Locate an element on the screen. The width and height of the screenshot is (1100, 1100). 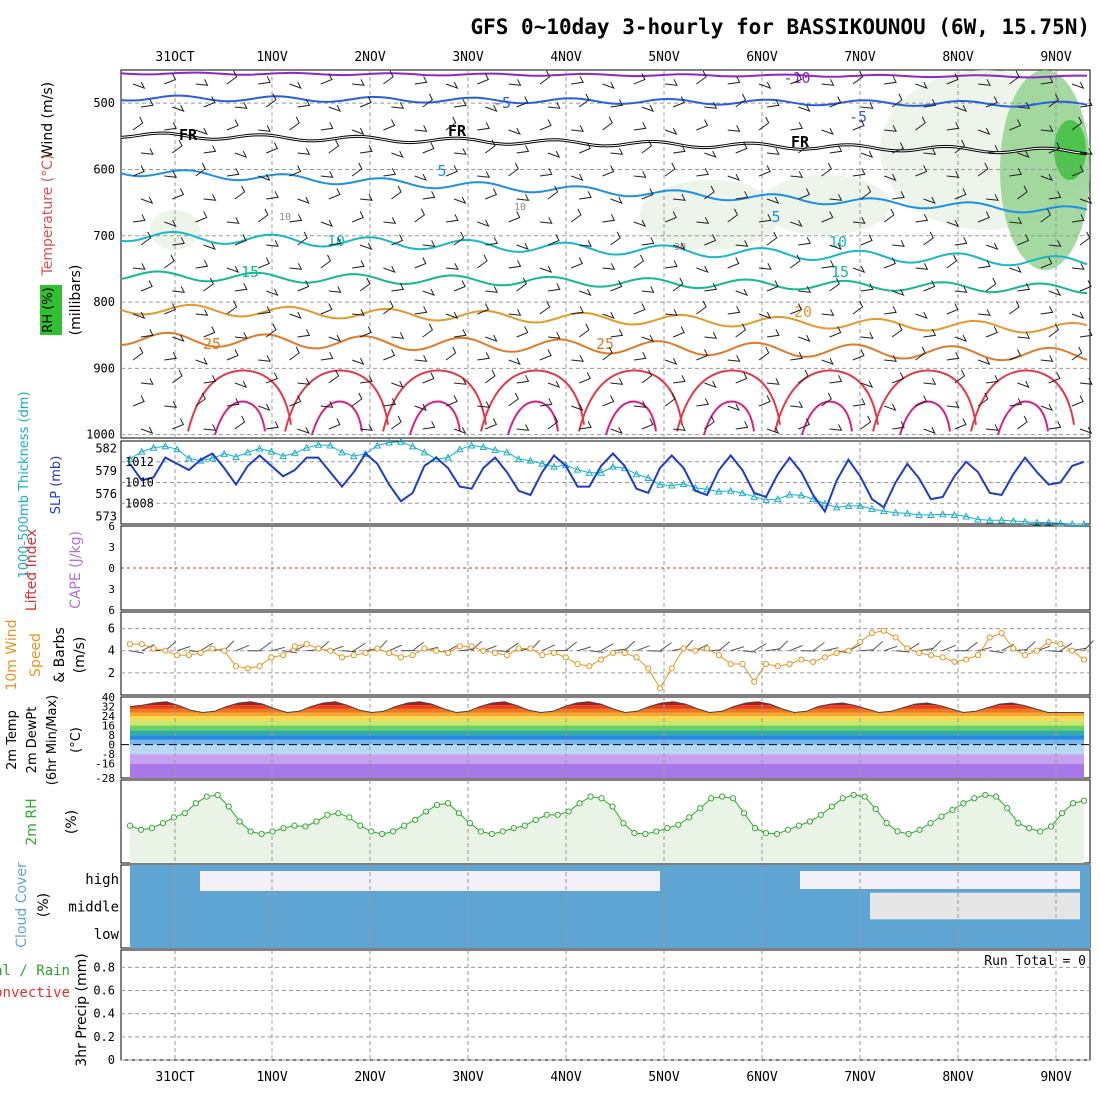
rh-shading is located at coordinates (1045, 170).